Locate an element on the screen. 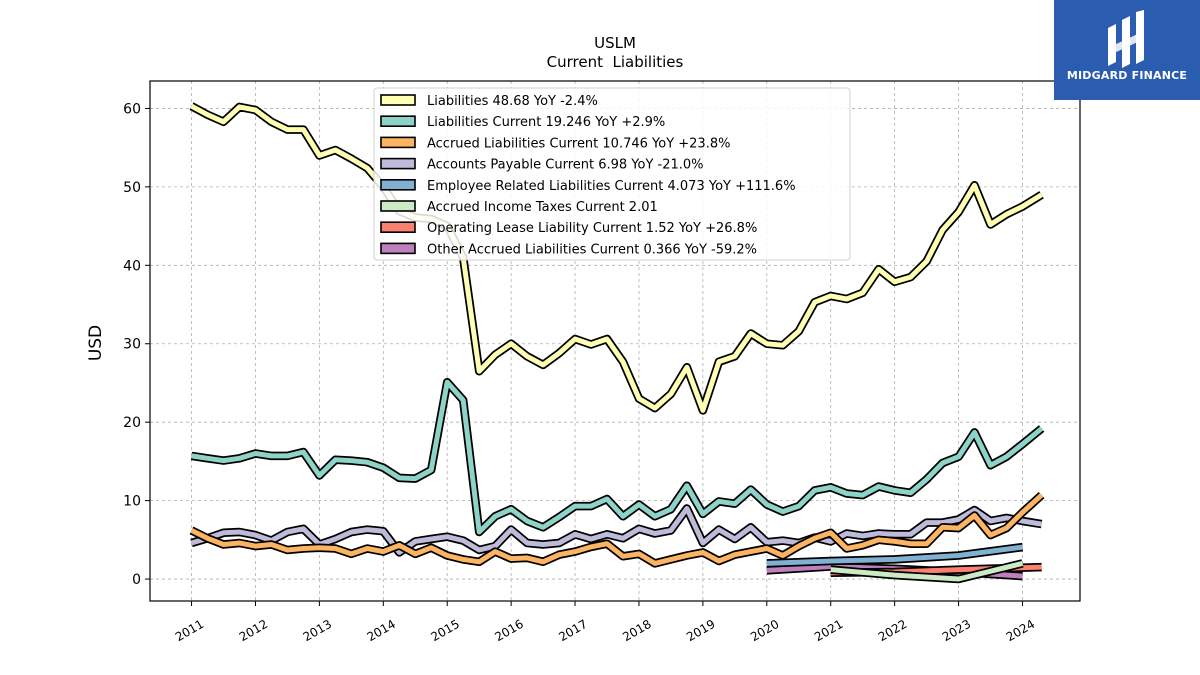 The image size is (1200, 675). brand-logo: MIDGARD FINANCE is located at coordinates (1127, 50).